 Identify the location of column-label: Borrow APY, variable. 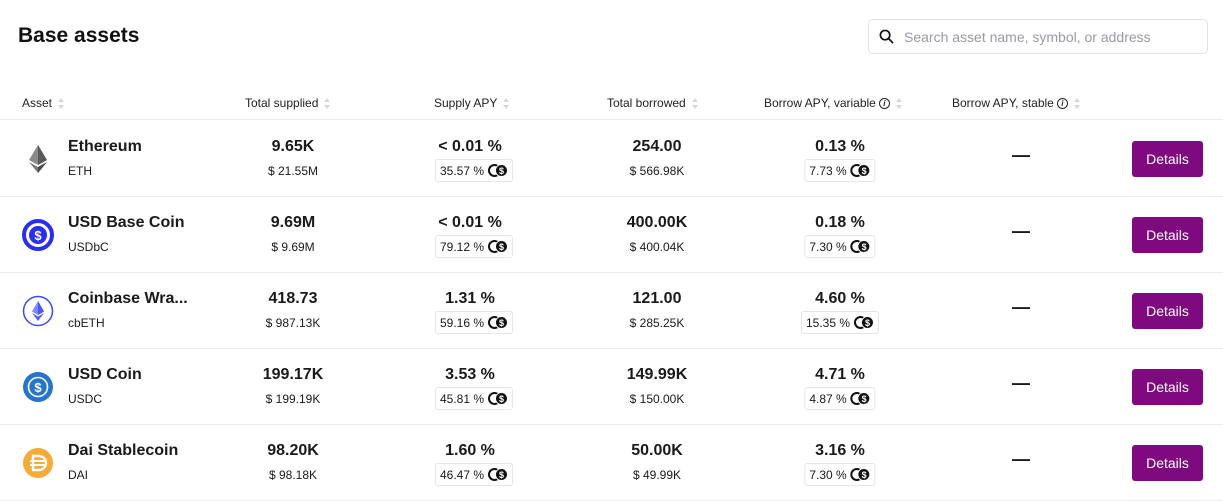
(820, 103).